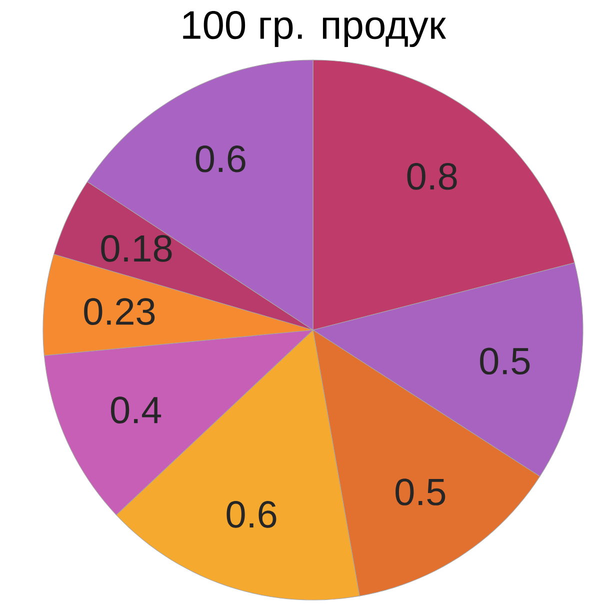 The width and height of the screenshot is (604, 609). Describe the element at coordinates (432, 176) in the screenshot. I see `data-label: 0.8` at that location.